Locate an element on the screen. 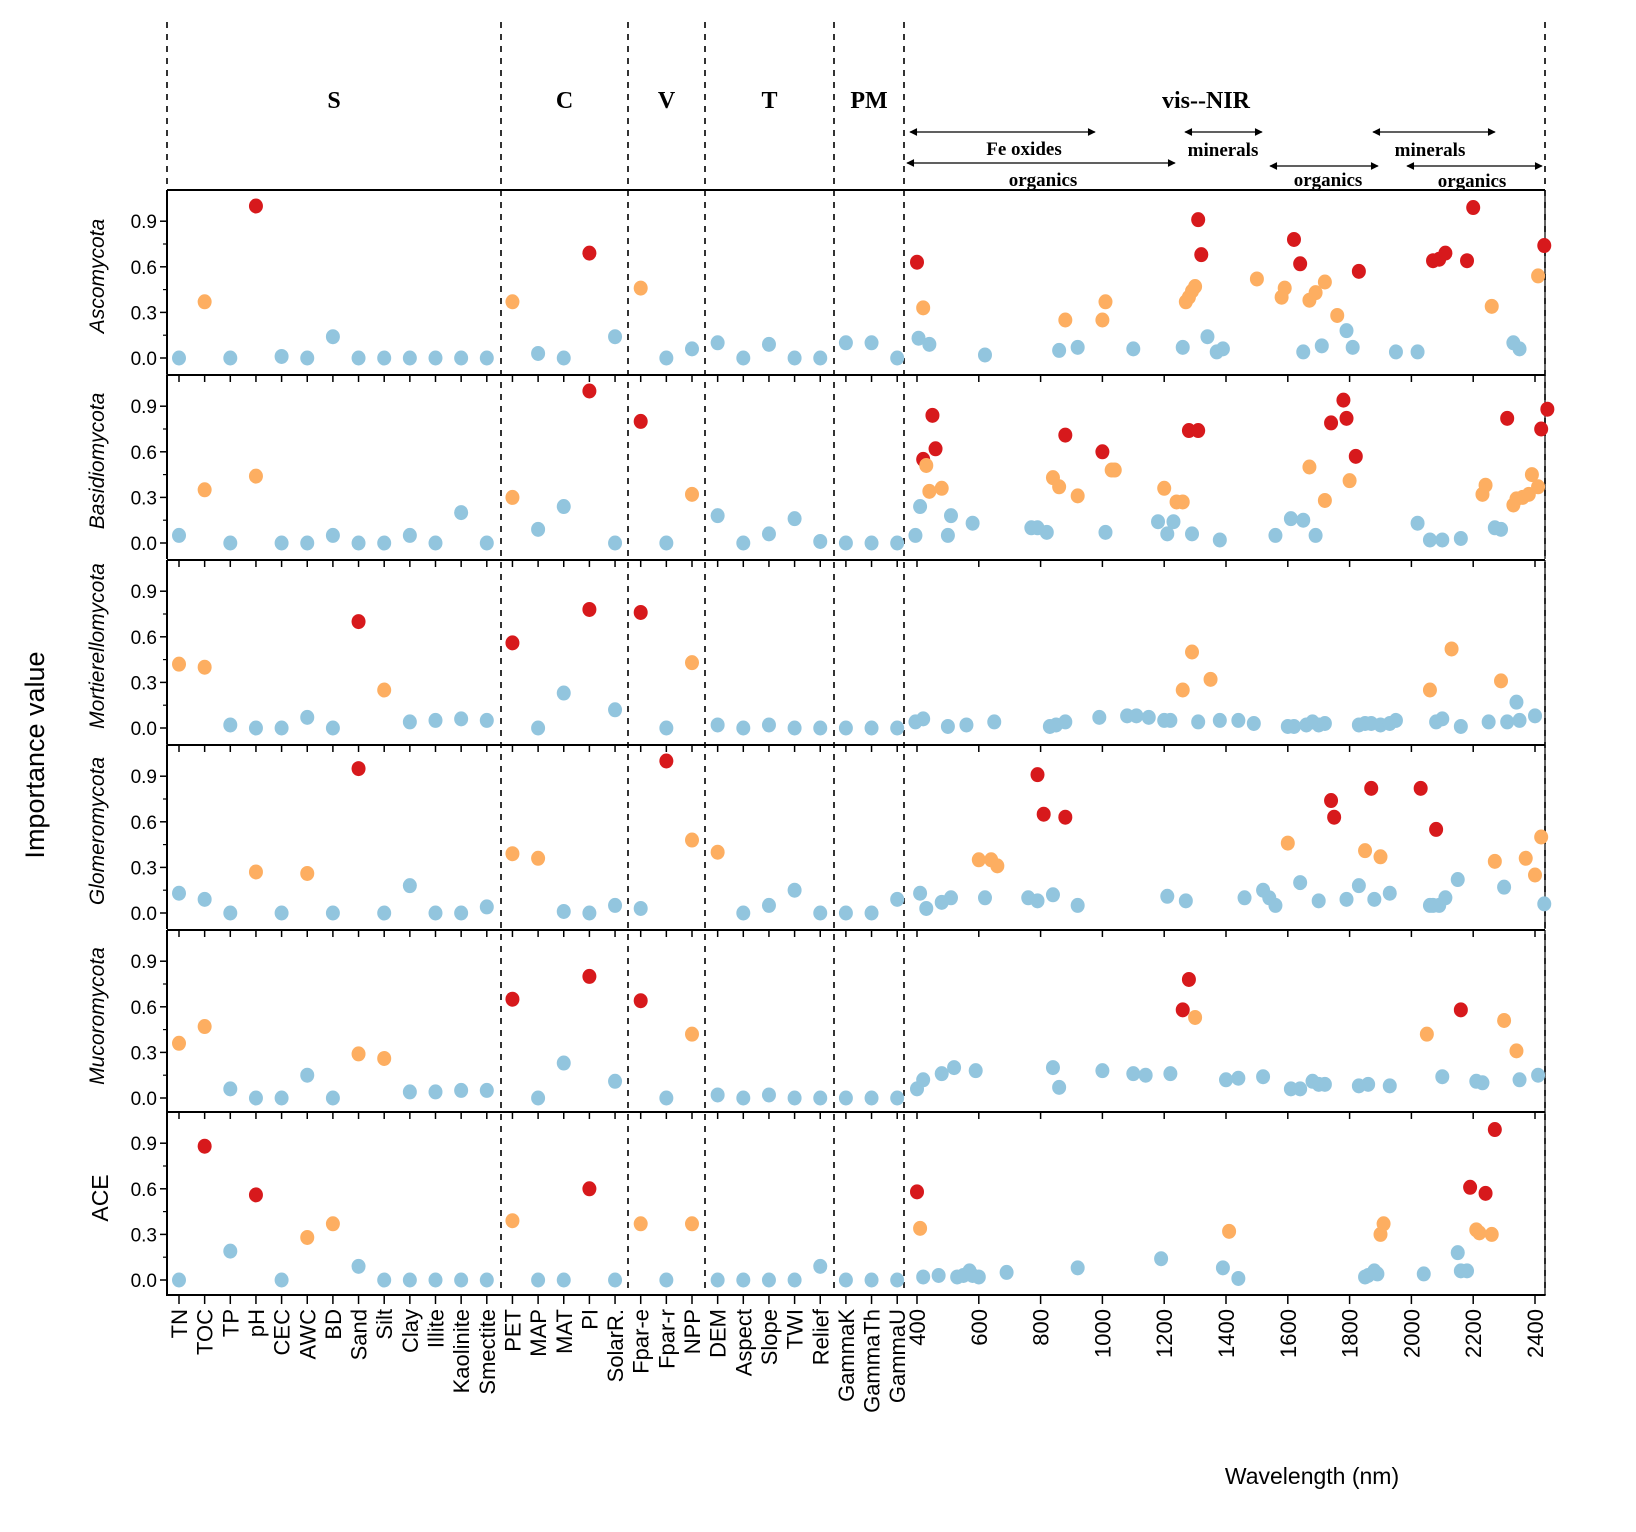 The image size is (1636, 1532). point-pi is located at coordinates (589, 253).